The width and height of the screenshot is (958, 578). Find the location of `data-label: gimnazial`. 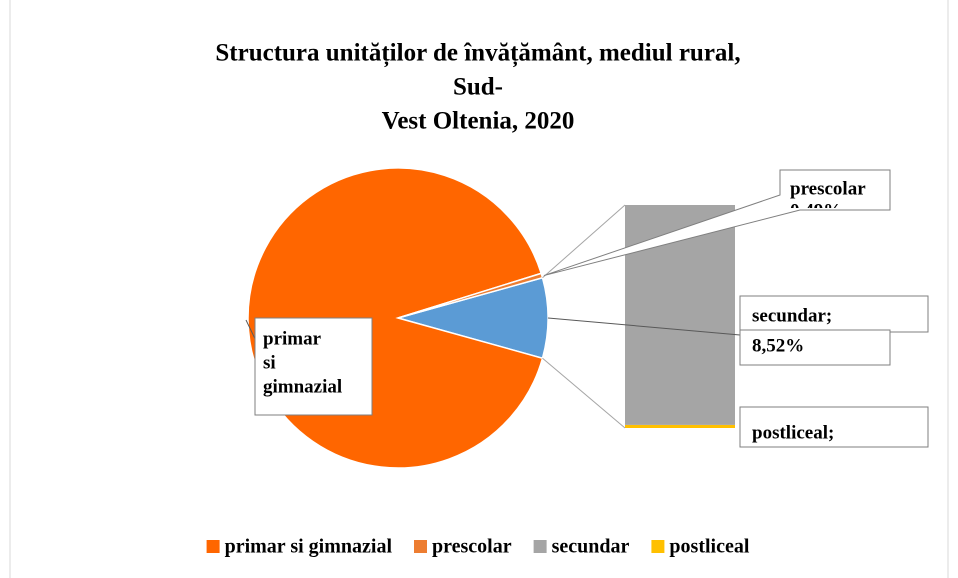

data-label: gimnazial is located at coordinates (302, 386).